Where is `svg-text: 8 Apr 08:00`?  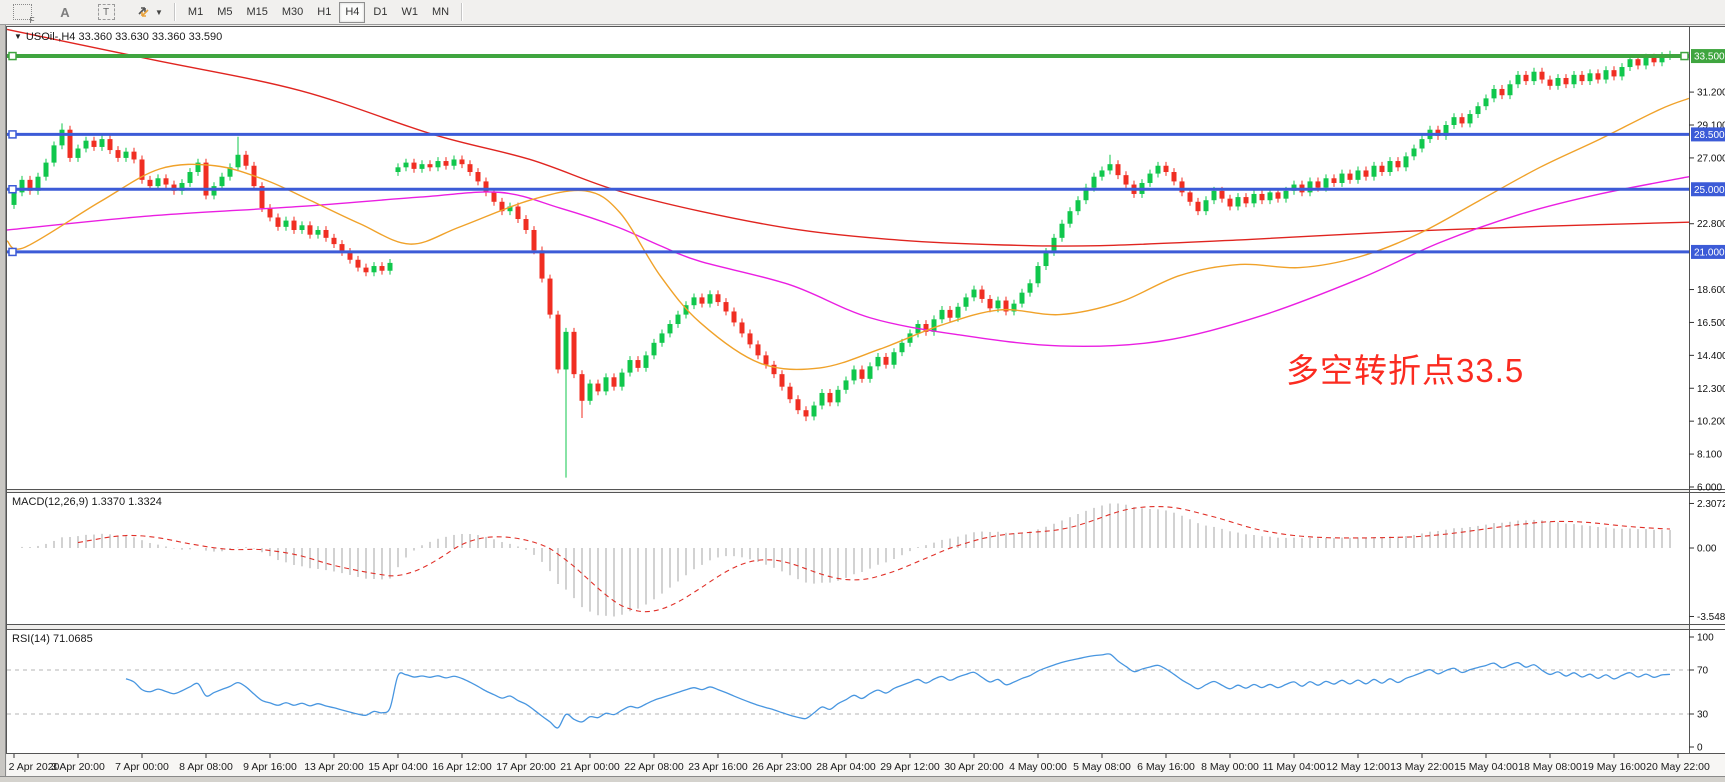 svg-text: 8 Apr 08:00 is located at coordinates (206, 767).